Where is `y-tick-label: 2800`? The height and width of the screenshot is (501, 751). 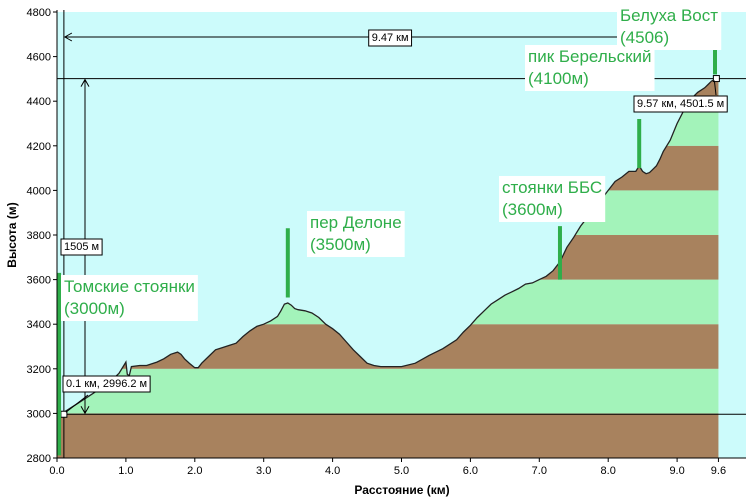
y-tick-label: 2800 is located at coordinates (39, 459).